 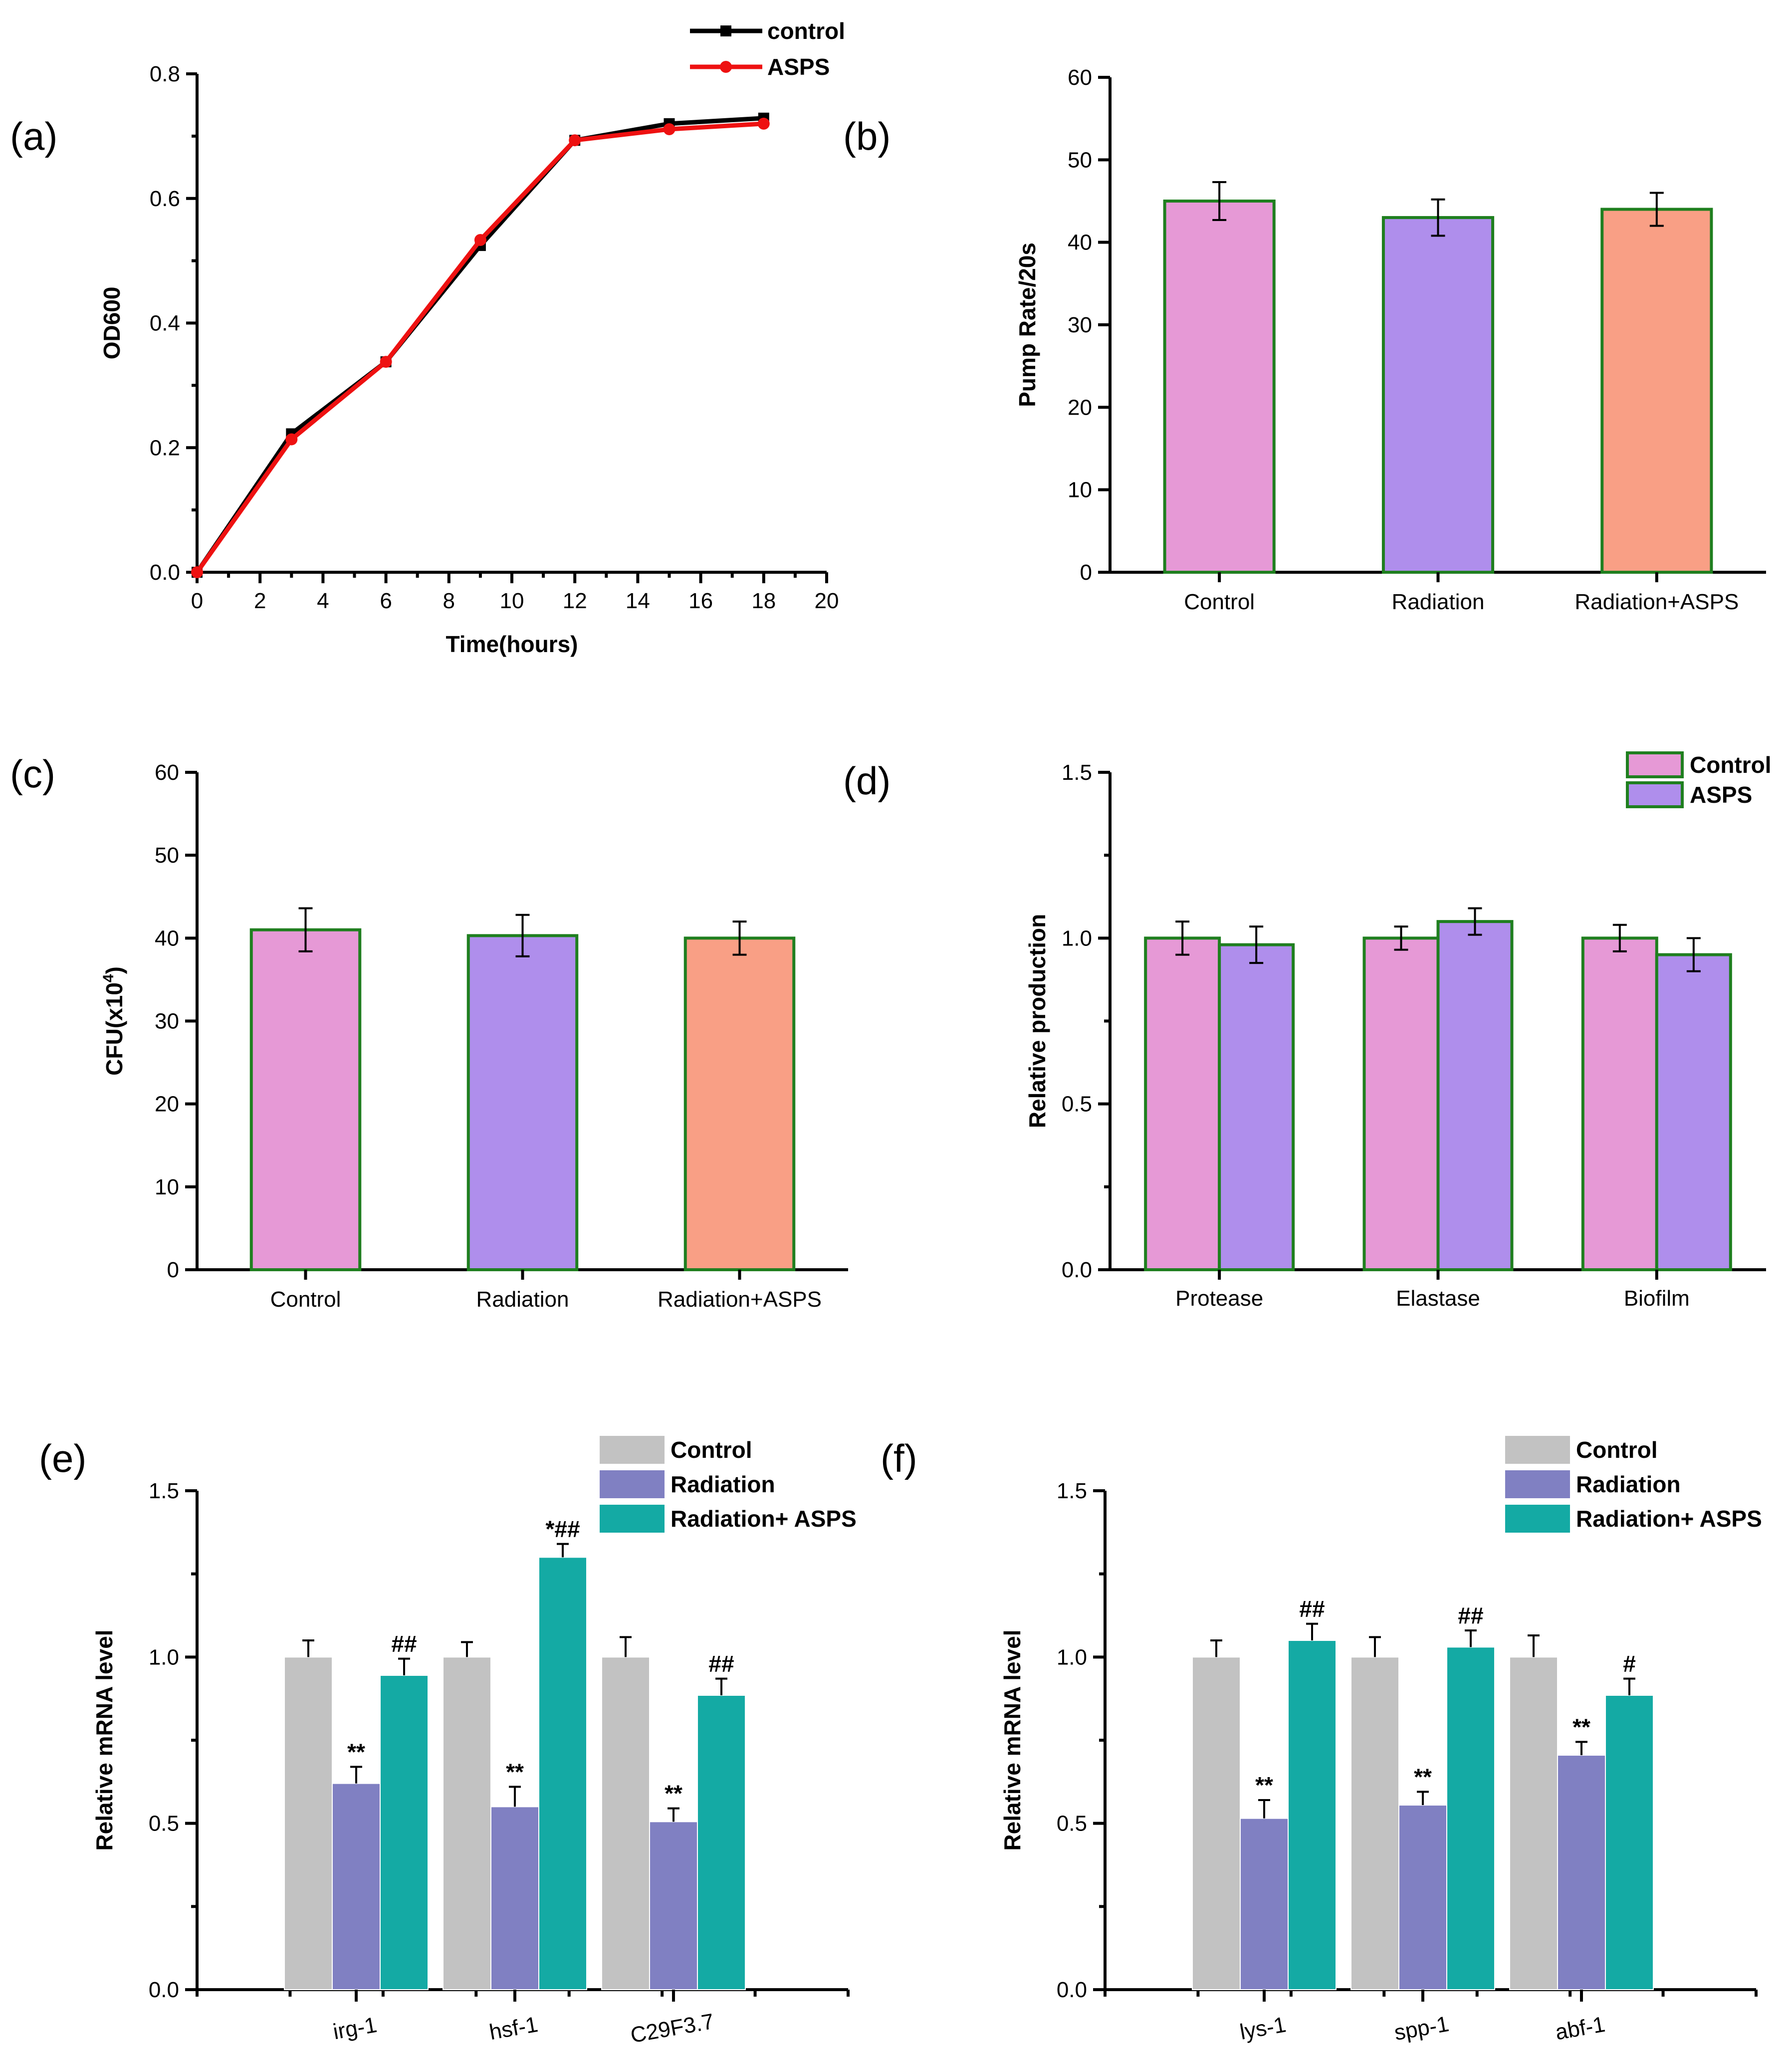 I want to click on x-tick-label: 18, so click(x=763, y=601).